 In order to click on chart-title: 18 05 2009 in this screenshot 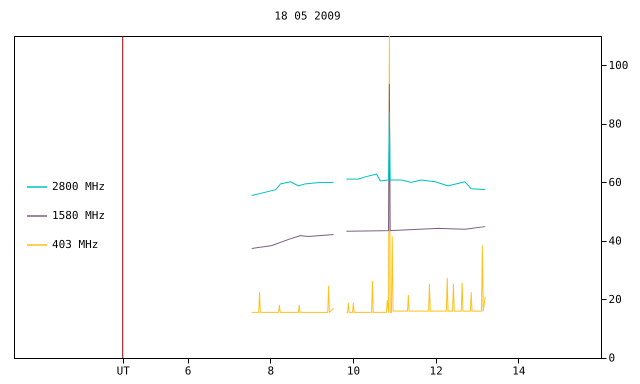, I will do `click(307, 16)`.